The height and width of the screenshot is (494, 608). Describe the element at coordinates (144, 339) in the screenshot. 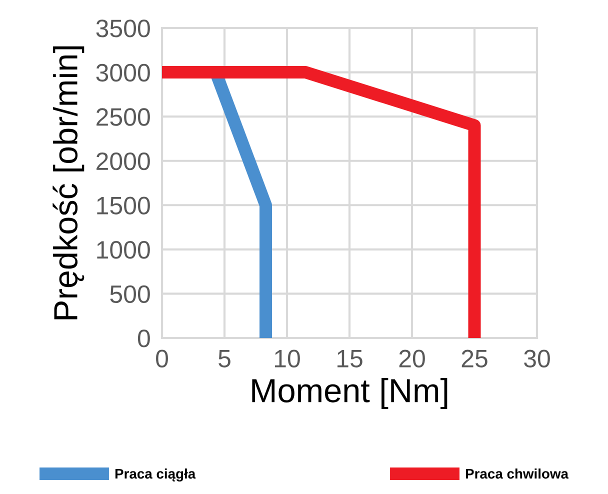

I see `y-tick-label: 0` at that location.